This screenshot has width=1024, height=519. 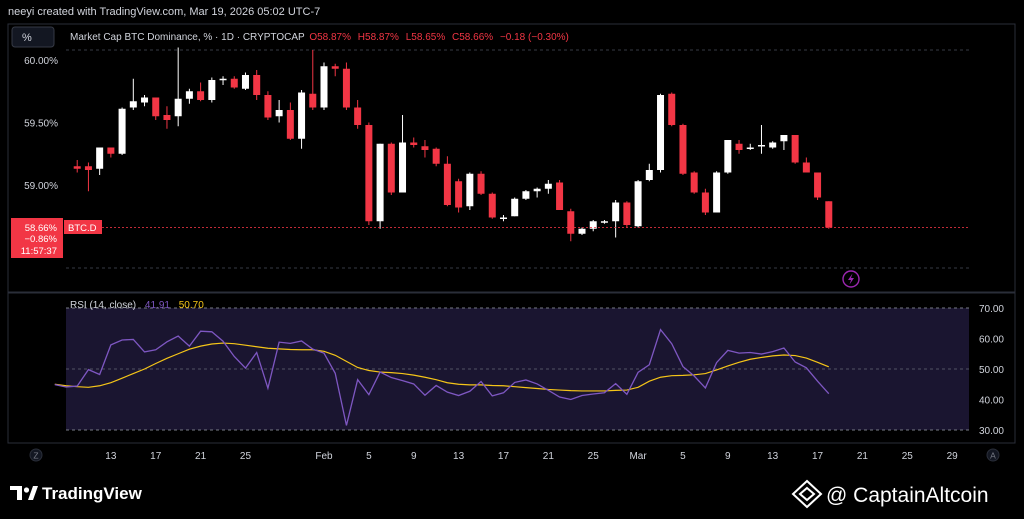 What do you see at coordinates (41, 239) in the screenshot?
I see `price-badge-change: −0.86%` at bounding box center [41, 239].